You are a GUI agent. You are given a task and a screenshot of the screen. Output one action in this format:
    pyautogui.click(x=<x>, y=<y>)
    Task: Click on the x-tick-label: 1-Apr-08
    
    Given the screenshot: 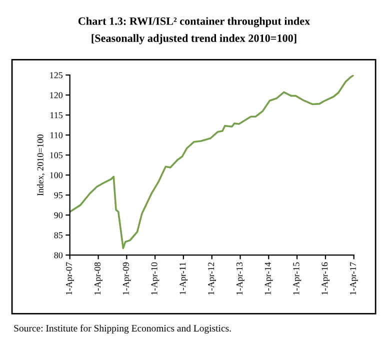 What is the action you would take?
    pyautogui.click(x=98, y=278)
    